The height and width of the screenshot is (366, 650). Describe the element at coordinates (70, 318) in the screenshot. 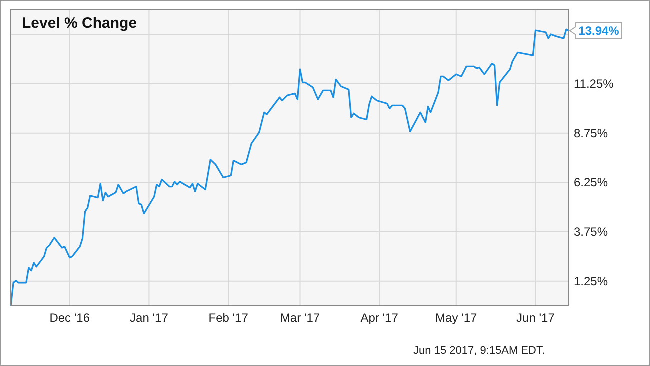

I see `x-tick-label: Dec '16` at that location.